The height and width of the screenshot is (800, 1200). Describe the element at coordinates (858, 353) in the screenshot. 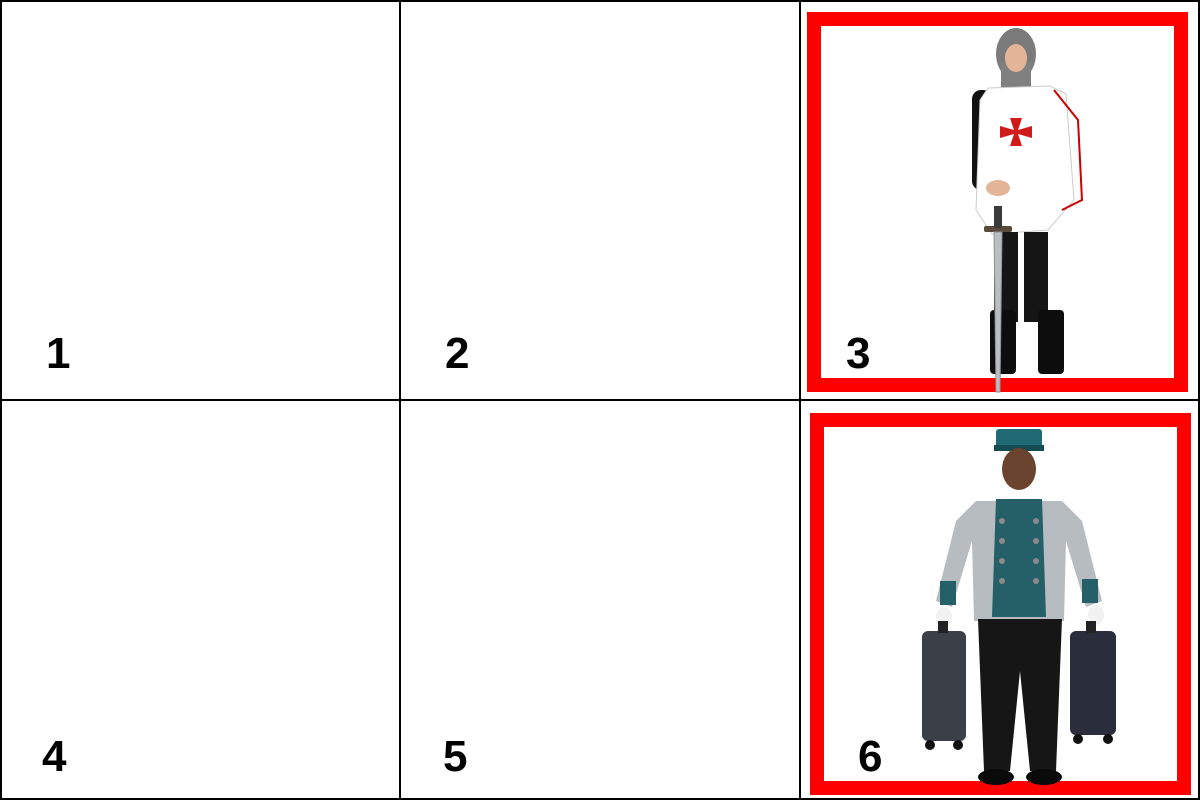

I see `cell-number: 3` at that location.